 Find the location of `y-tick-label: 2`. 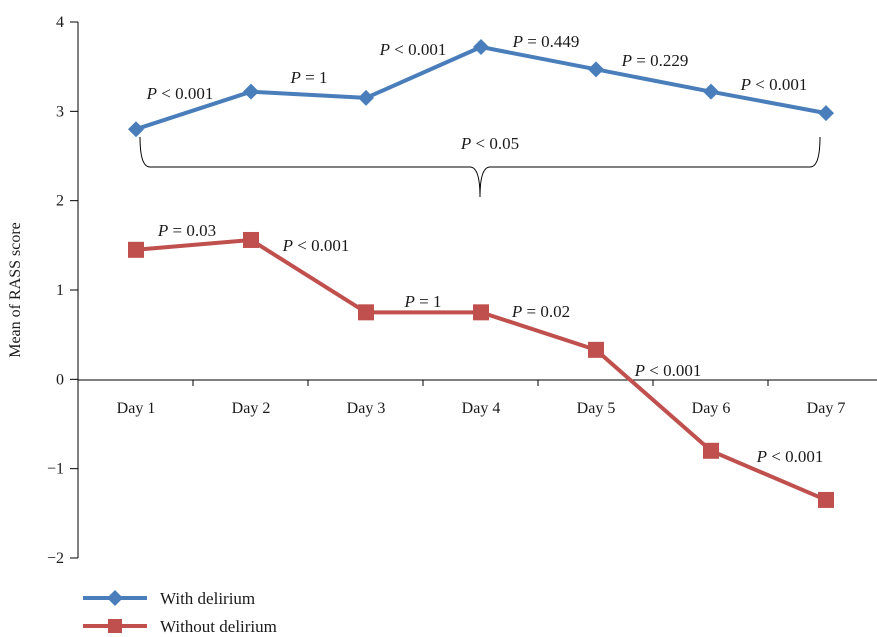

y-tick-label: 2 is located at coordinates (60, 201).